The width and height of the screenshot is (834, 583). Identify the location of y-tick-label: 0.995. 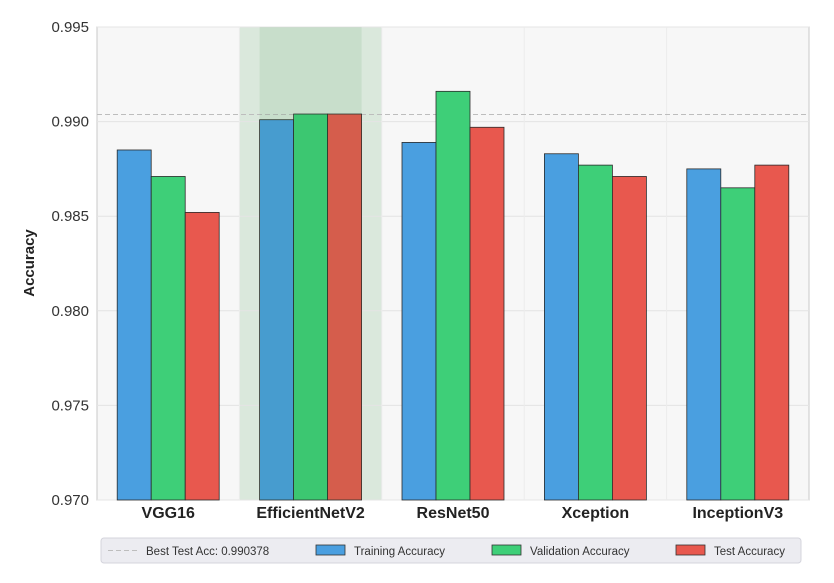
(70, 27).